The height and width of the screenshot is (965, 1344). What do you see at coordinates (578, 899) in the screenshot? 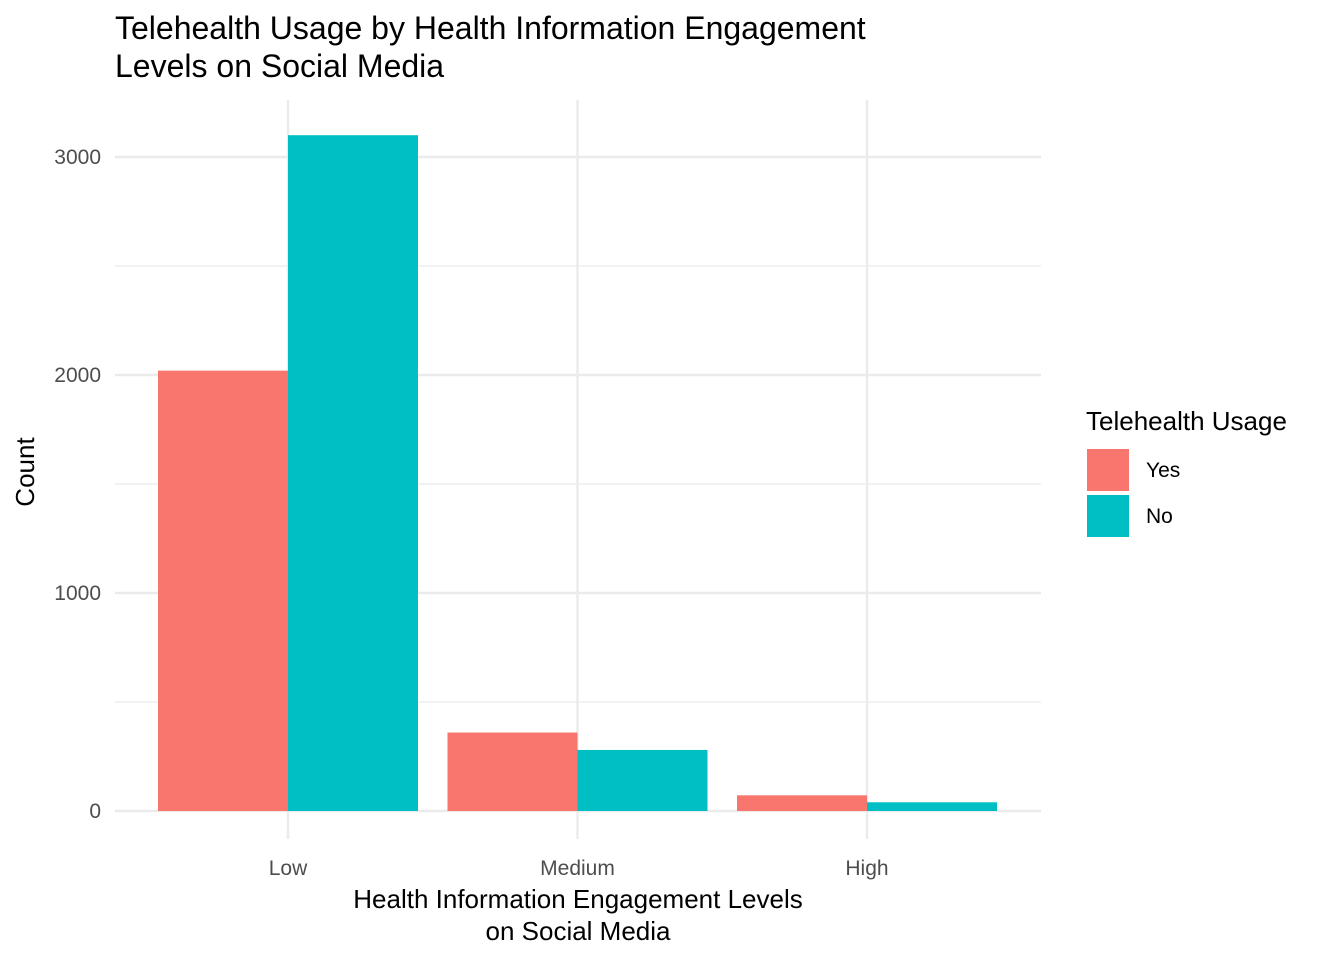
I see `x-axis-title-line-1: Health Information Engagement Levels` at bounding box center [578, 899].